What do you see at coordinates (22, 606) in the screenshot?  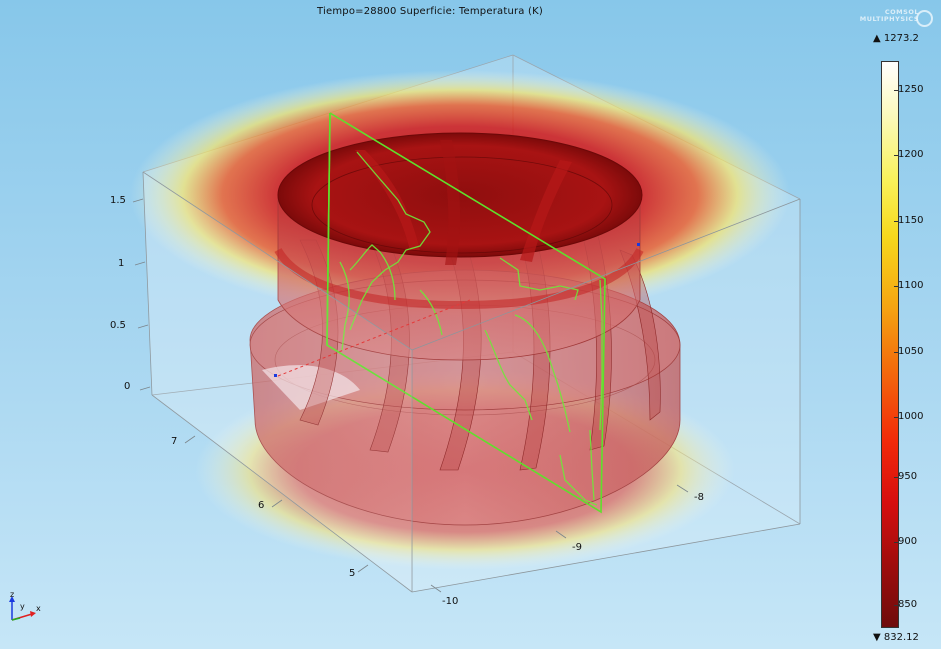 I see `triad-y-label: y` at bounding box center [22, 606].